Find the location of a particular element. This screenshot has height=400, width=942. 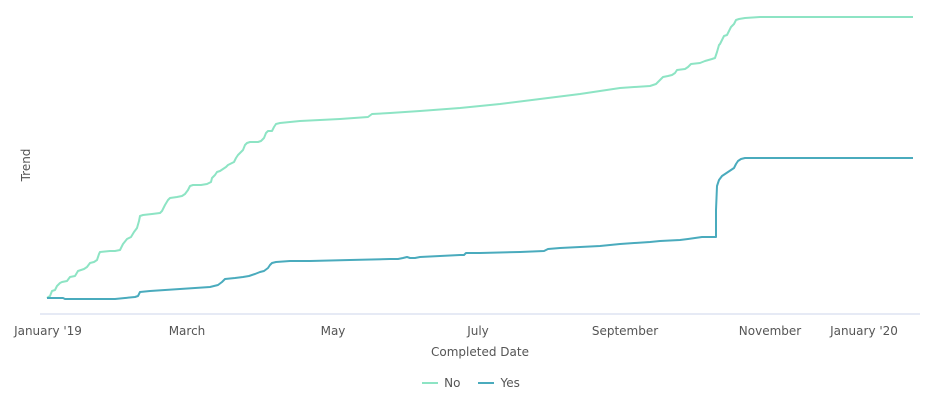

y-axis-title: Trend is located at coordinates (26, 166).